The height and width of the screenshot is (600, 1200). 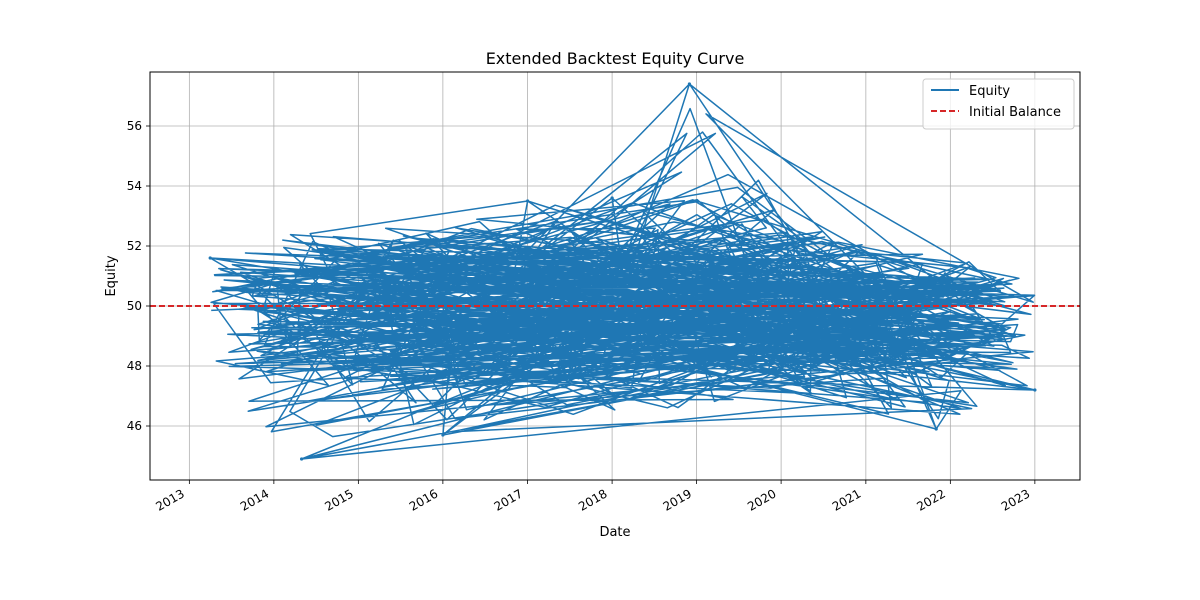 I want to click on y-tick-label: 50, so click(x=134, y=306).